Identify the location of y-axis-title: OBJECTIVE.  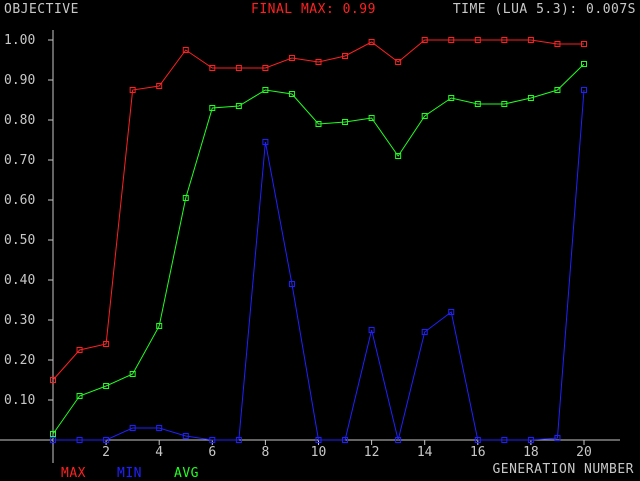
(41, 9).